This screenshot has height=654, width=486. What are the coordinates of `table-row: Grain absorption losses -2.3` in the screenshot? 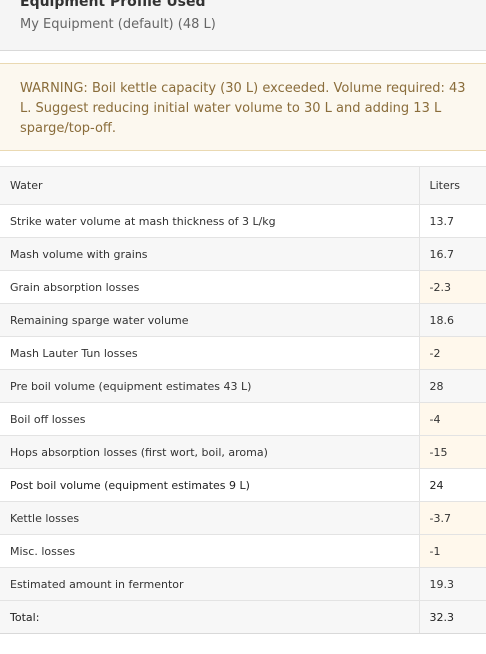 It's located at (243, 287).